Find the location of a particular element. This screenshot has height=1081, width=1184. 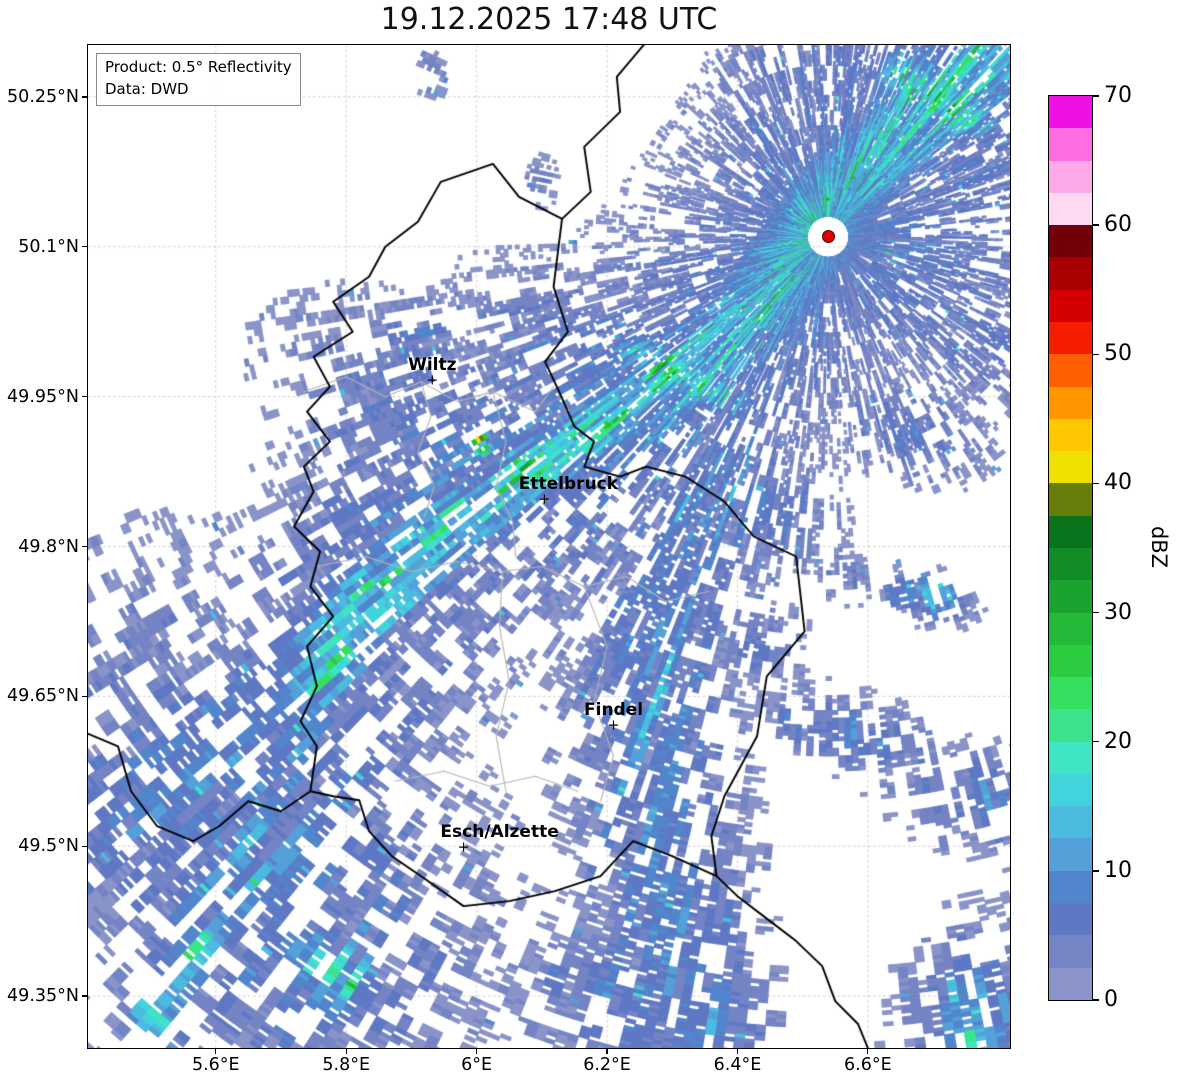

y-tick-label: 50.1°N is located at coordinates (48, 246).